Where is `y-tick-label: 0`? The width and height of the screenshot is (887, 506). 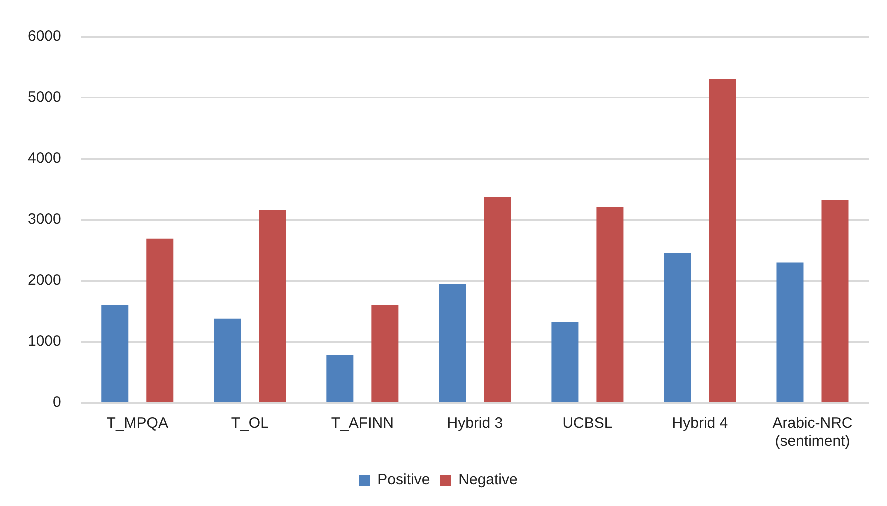 y-tick-label: 0 is located at coordinates (57, 403).